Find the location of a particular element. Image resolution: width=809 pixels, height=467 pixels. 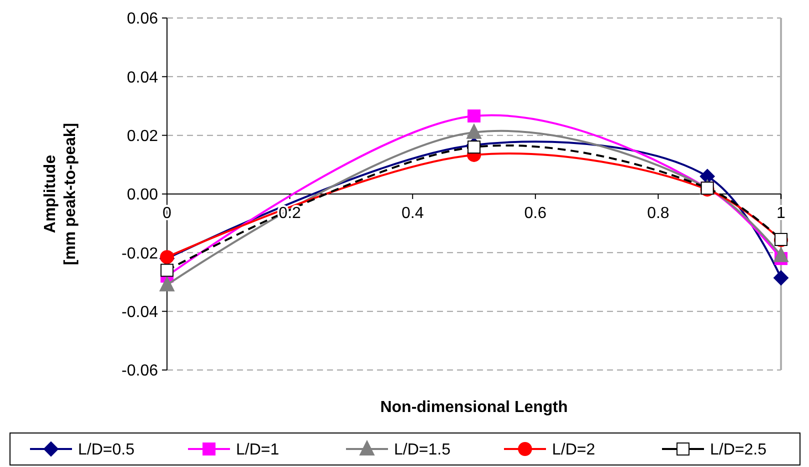

y-axis-title: Amplitude [mm peak-to-peak] is located at coordinates (60, 194).